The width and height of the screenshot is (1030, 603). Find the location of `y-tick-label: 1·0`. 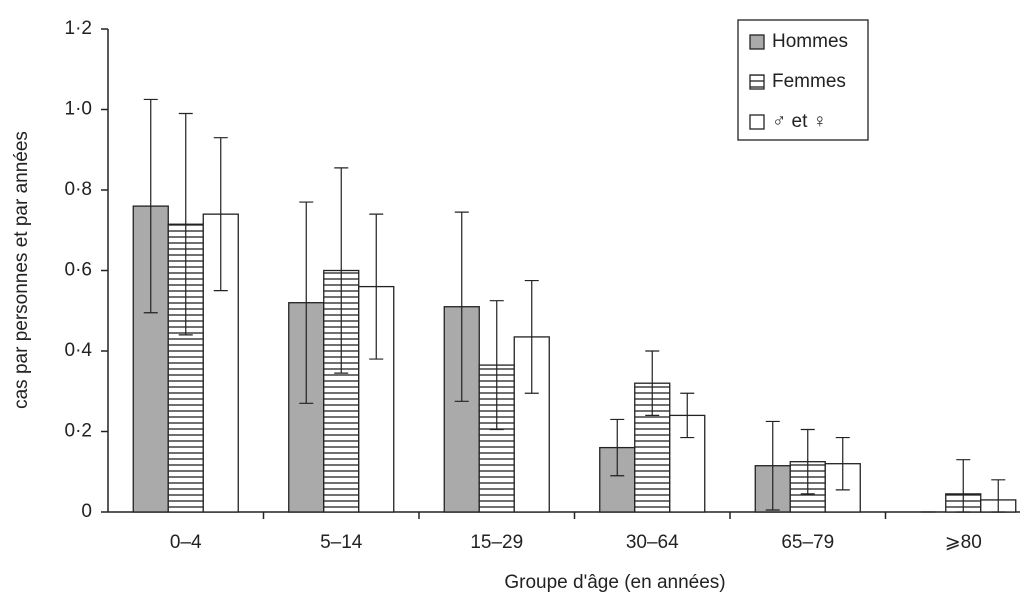

y-tick-label: 1·0 is located at coordinates (78, 109).